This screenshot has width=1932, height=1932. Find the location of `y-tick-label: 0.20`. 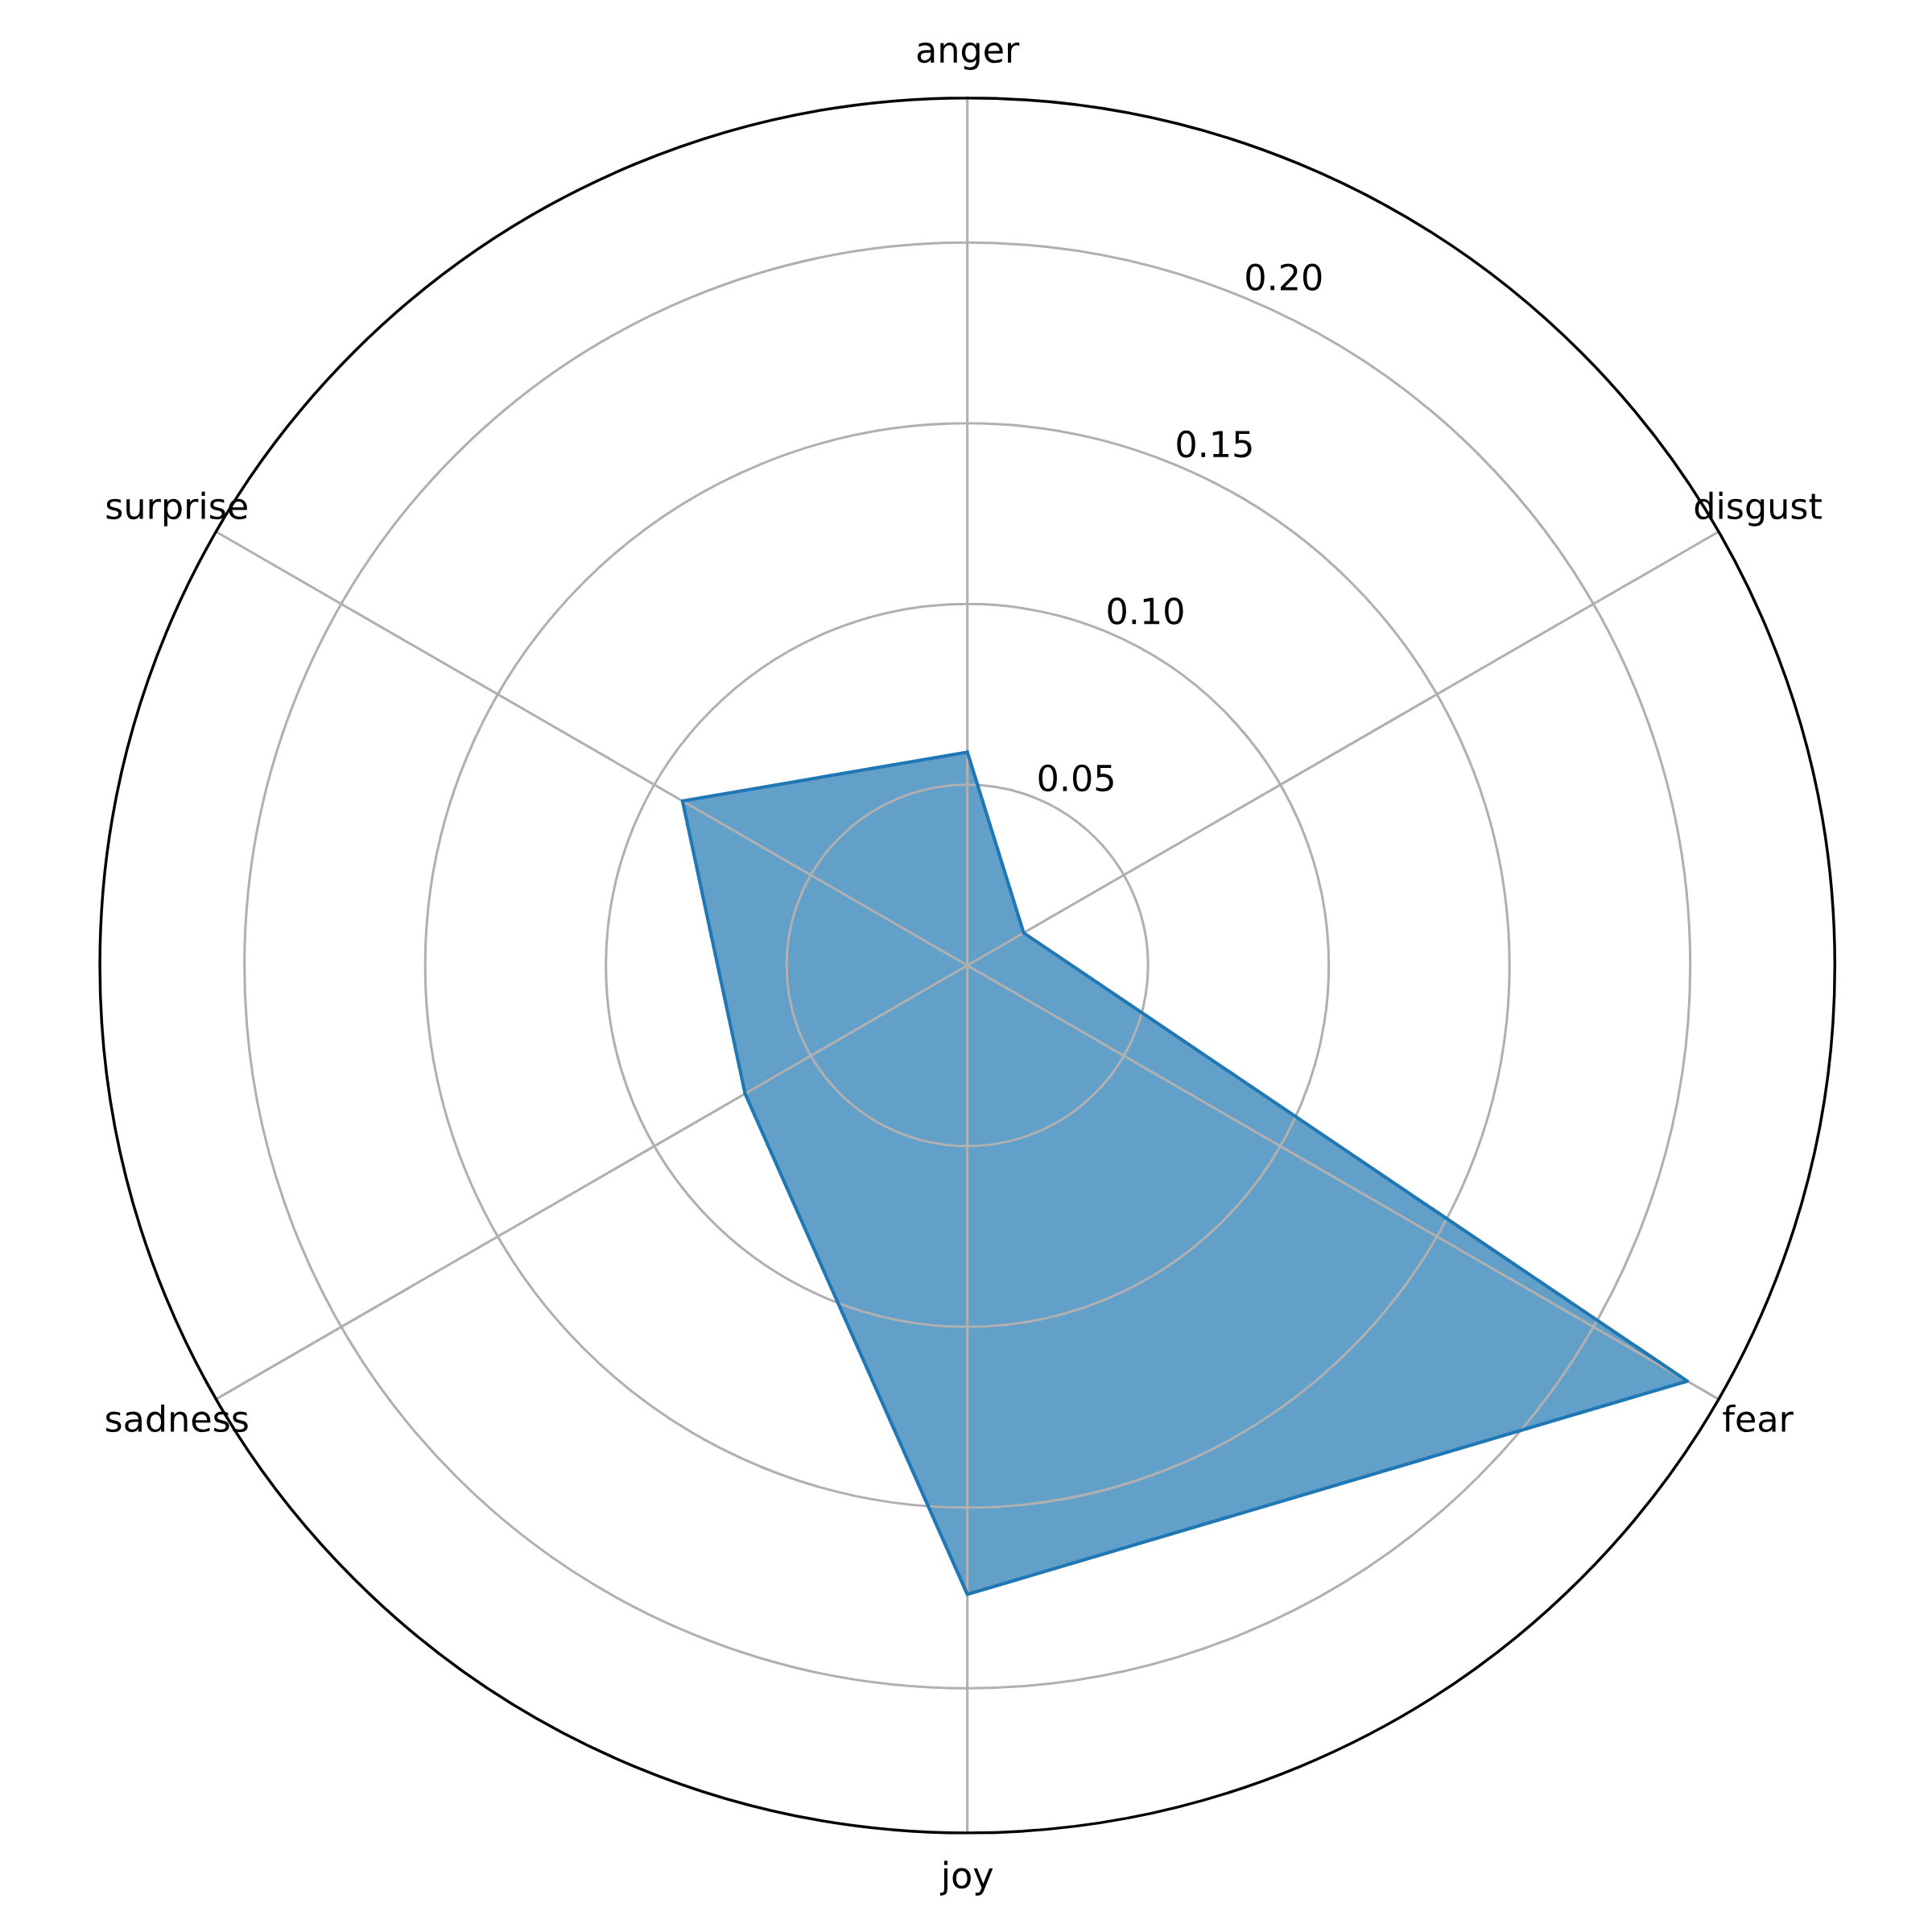

y-tick-label: 0.20 is located at coordinates (1284, 277).